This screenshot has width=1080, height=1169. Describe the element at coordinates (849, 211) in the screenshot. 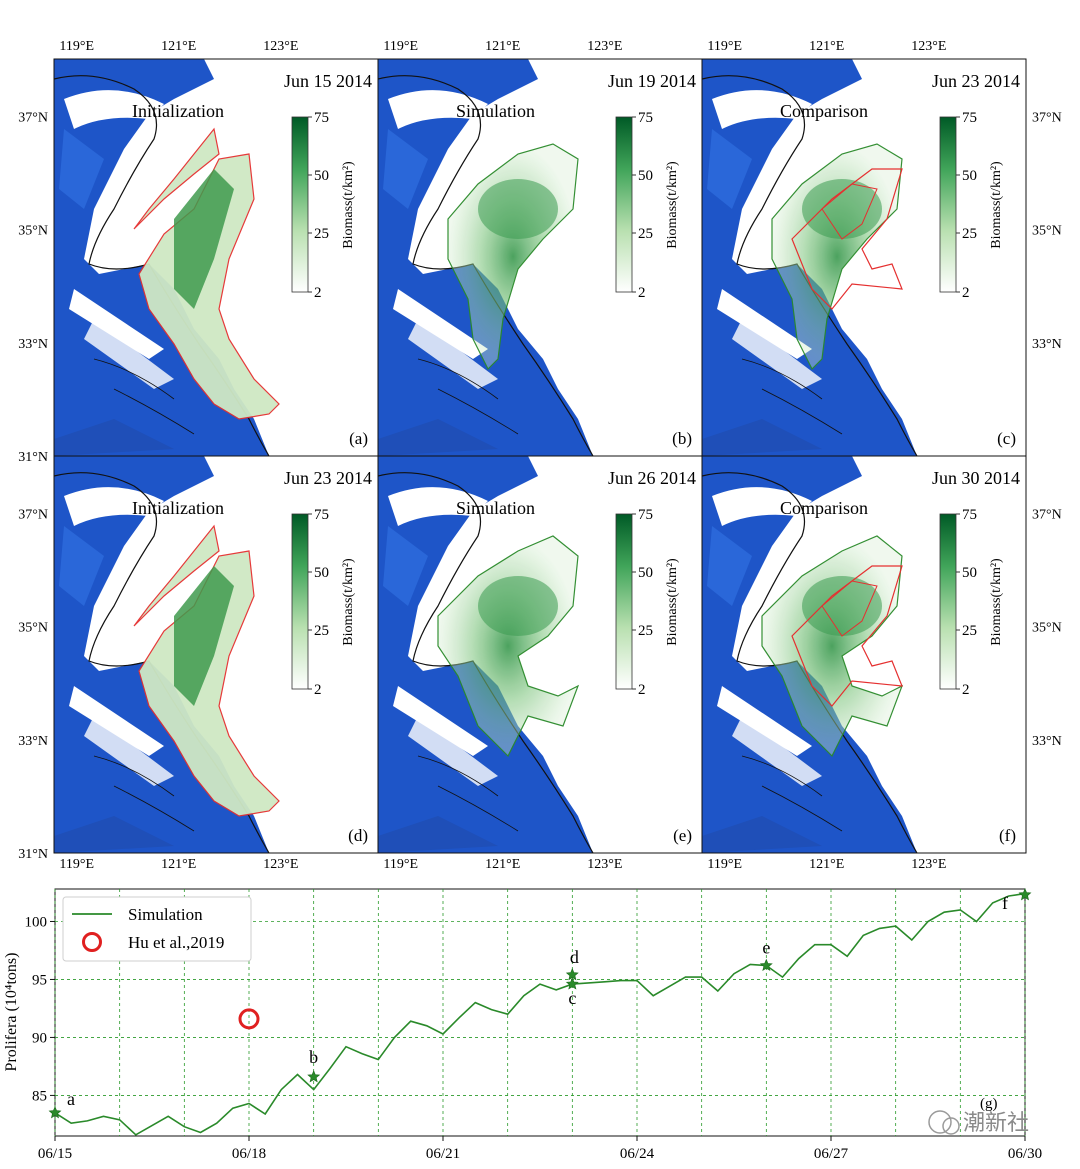

I see `map-panel-2-observed-outline-inner` at that location.